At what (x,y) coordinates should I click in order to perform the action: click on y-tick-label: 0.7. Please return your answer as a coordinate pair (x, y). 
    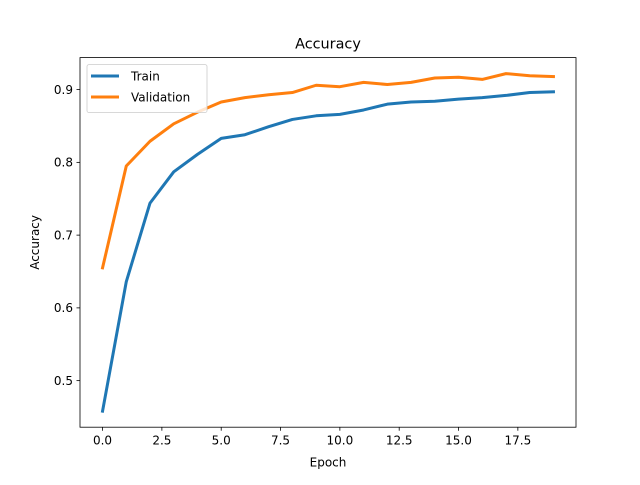
    Looking at the image, I should click on (63, 235).